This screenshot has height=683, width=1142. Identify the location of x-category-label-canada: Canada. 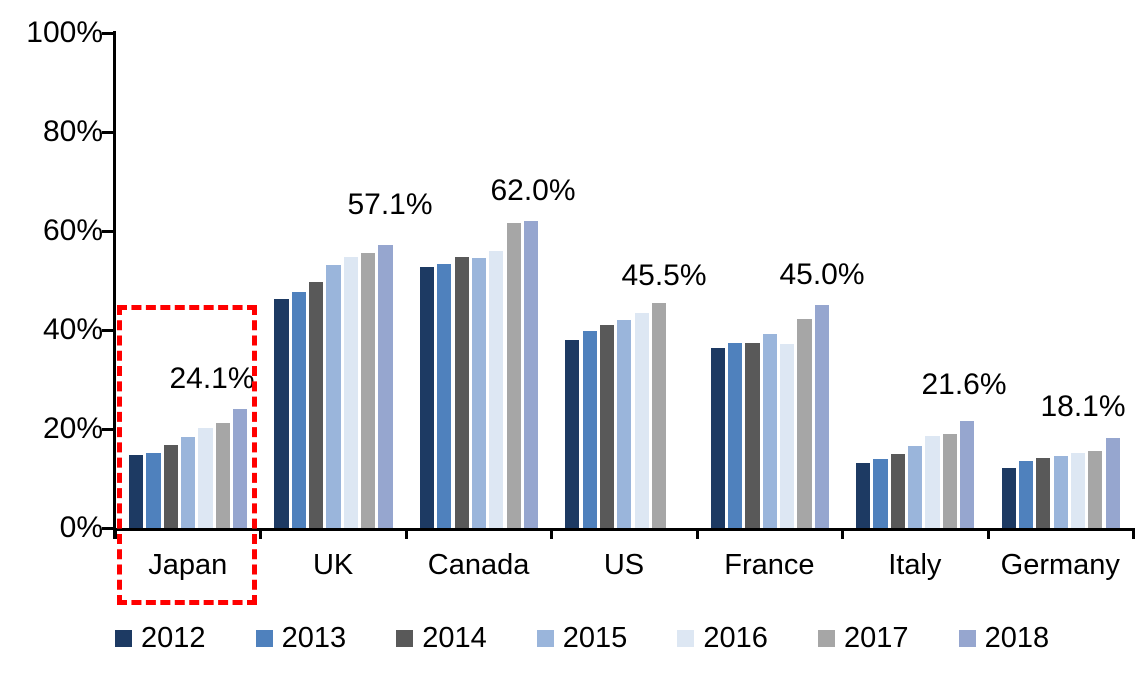
(478, 565).